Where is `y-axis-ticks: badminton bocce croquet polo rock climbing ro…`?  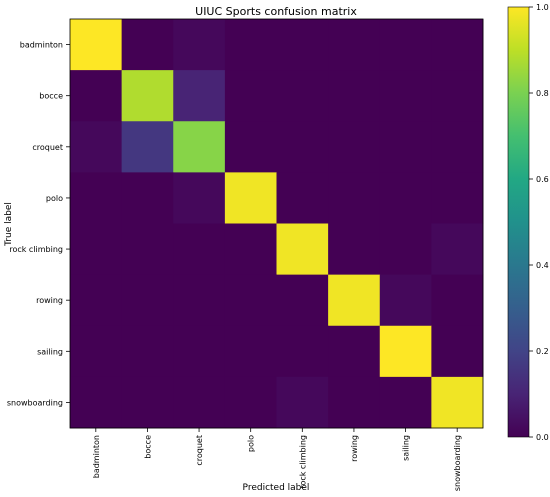 y-axis-ticks: badminton bocce croquet polo rock climbing ro… is located at coordinates (38, 224).